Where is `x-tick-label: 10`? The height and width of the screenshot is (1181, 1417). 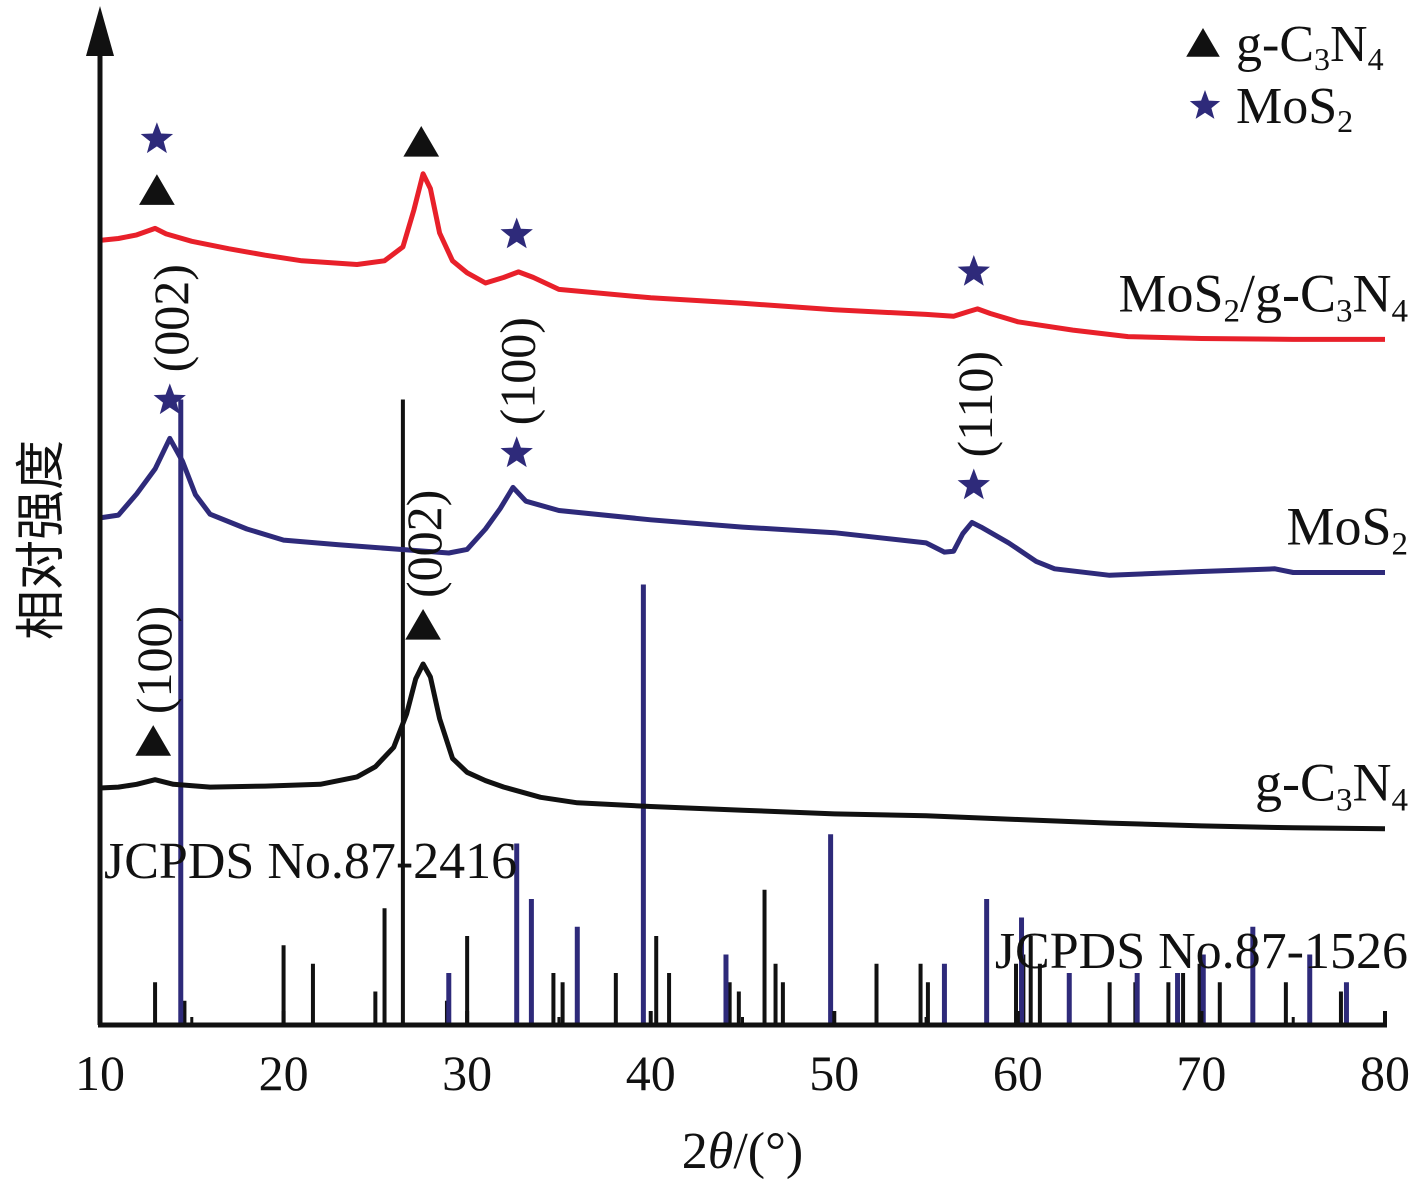 x-tick-label: 10 is located at coordinates (100, 1073).